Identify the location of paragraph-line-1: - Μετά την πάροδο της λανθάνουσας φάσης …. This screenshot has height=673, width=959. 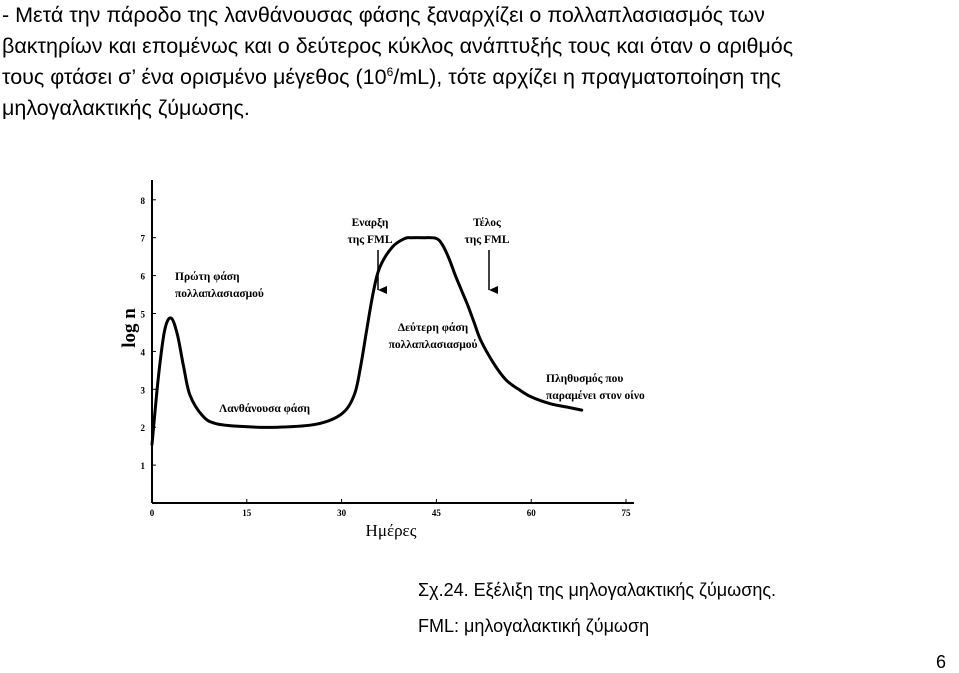
(383, 15).